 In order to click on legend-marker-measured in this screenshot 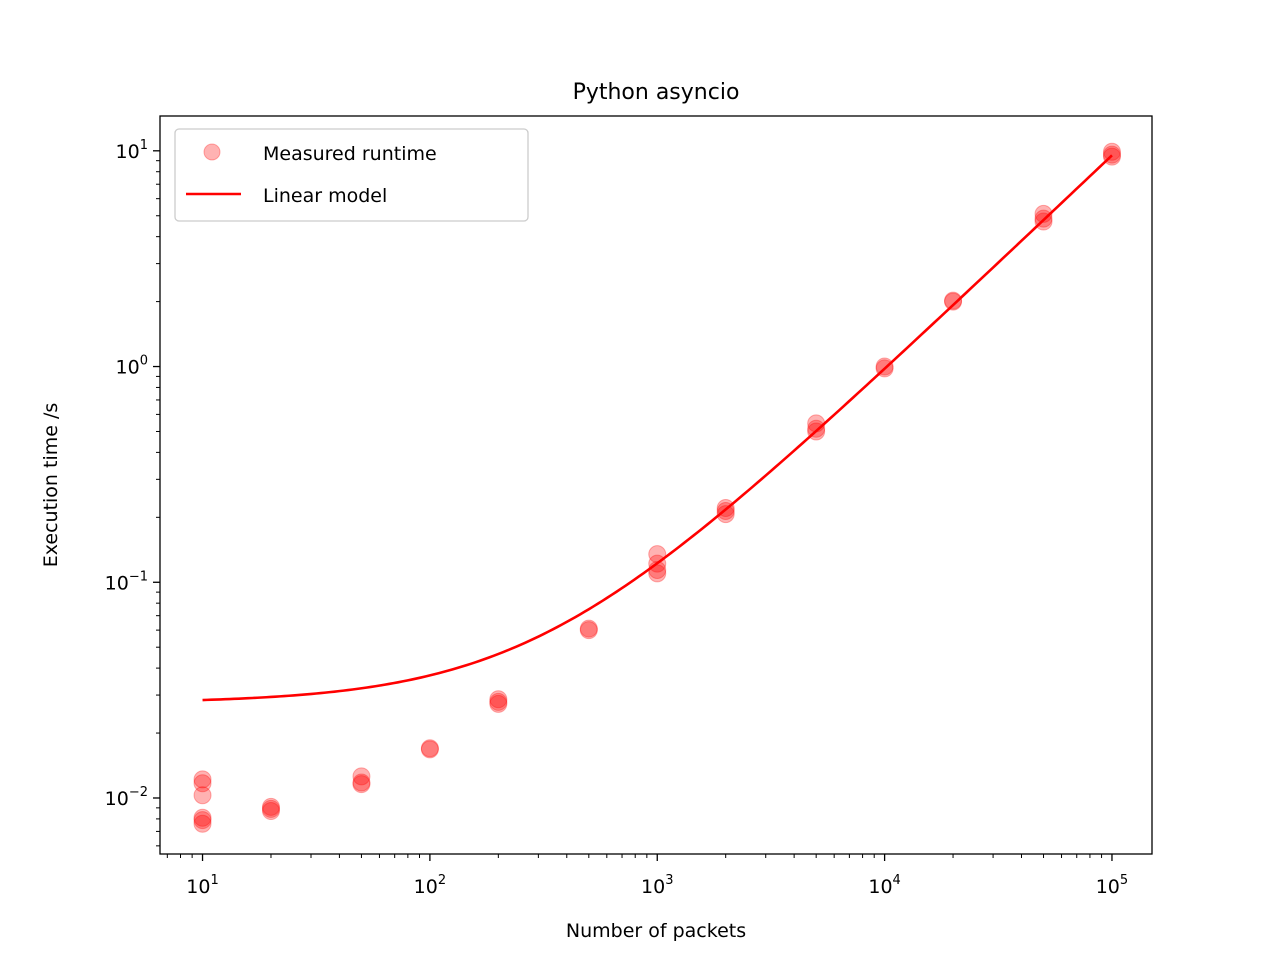, I will do `click(212, 152)`.